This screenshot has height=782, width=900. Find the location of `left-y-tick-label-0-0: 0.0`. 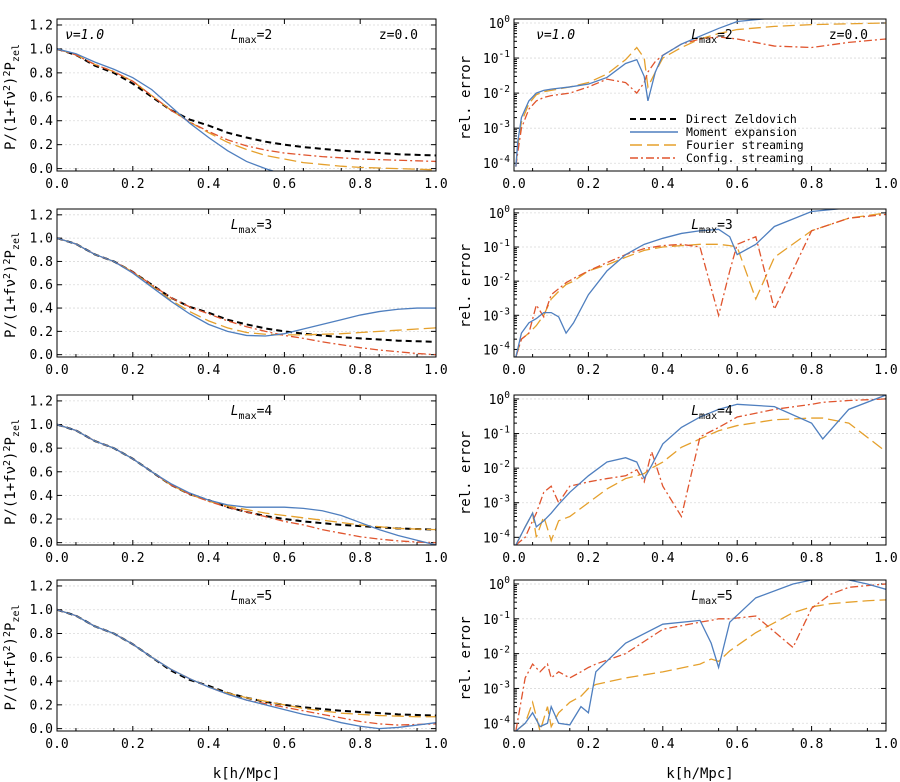

left-y-tick-label-0-0: 0.0 is located at coordinates (41, 169).